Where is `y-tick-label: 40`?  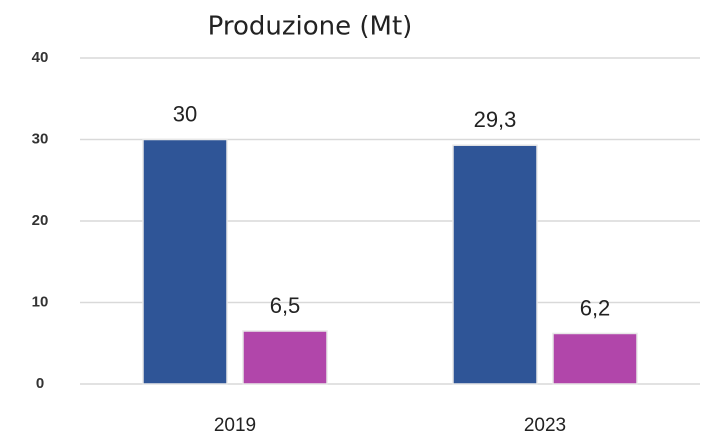
y-tick-label: 40 is located at coordinates (40, 57).